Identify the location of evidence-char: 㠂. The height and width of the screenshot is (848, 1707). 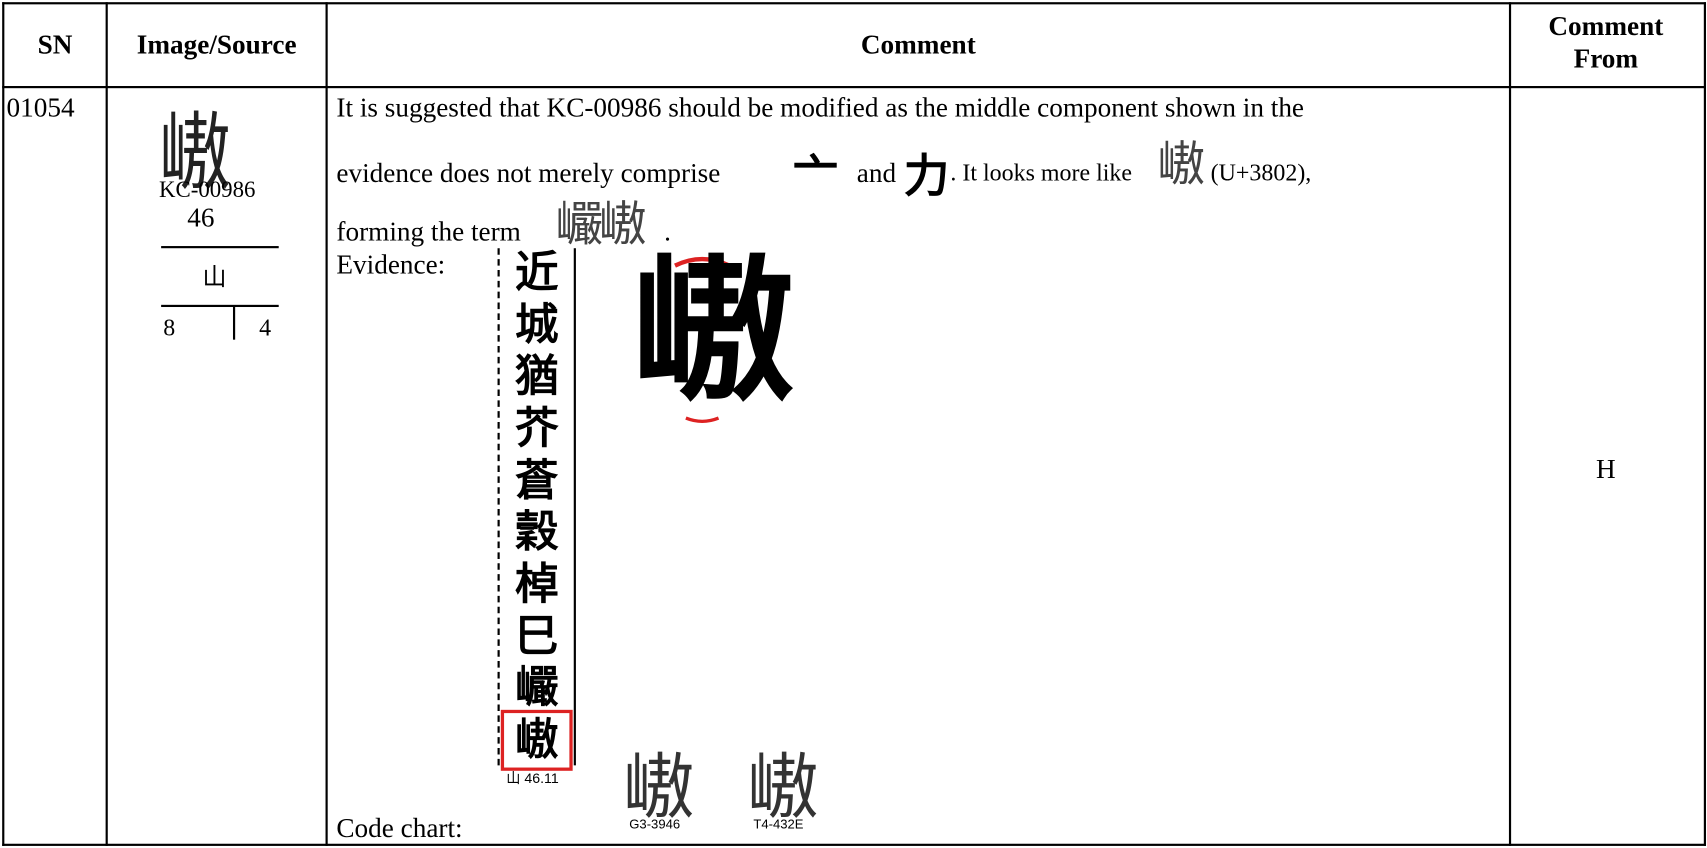
(536, 740).